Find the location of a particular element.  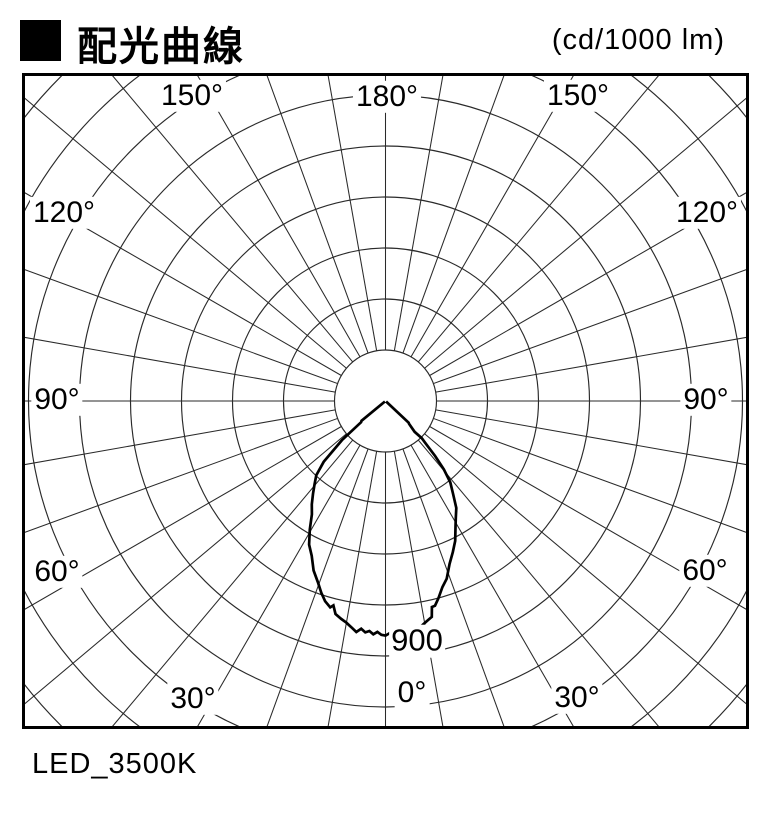

distribution-curve is located at coordinates (382, 519).